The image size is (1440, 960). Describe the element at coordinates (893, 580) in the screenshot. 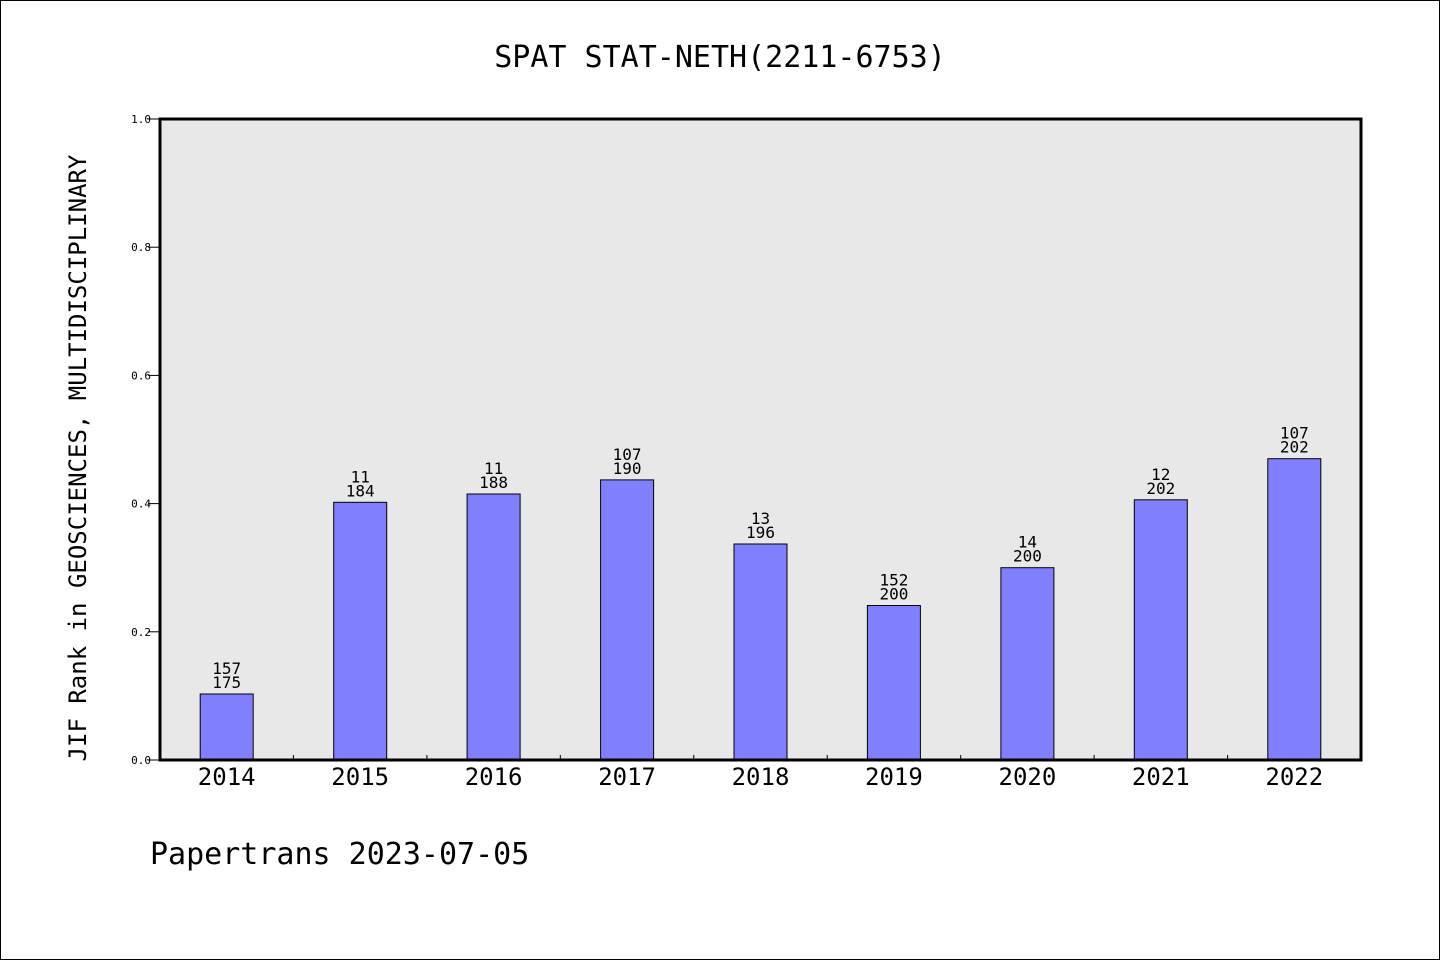

I see `bar-label-rank: 152` at that location.